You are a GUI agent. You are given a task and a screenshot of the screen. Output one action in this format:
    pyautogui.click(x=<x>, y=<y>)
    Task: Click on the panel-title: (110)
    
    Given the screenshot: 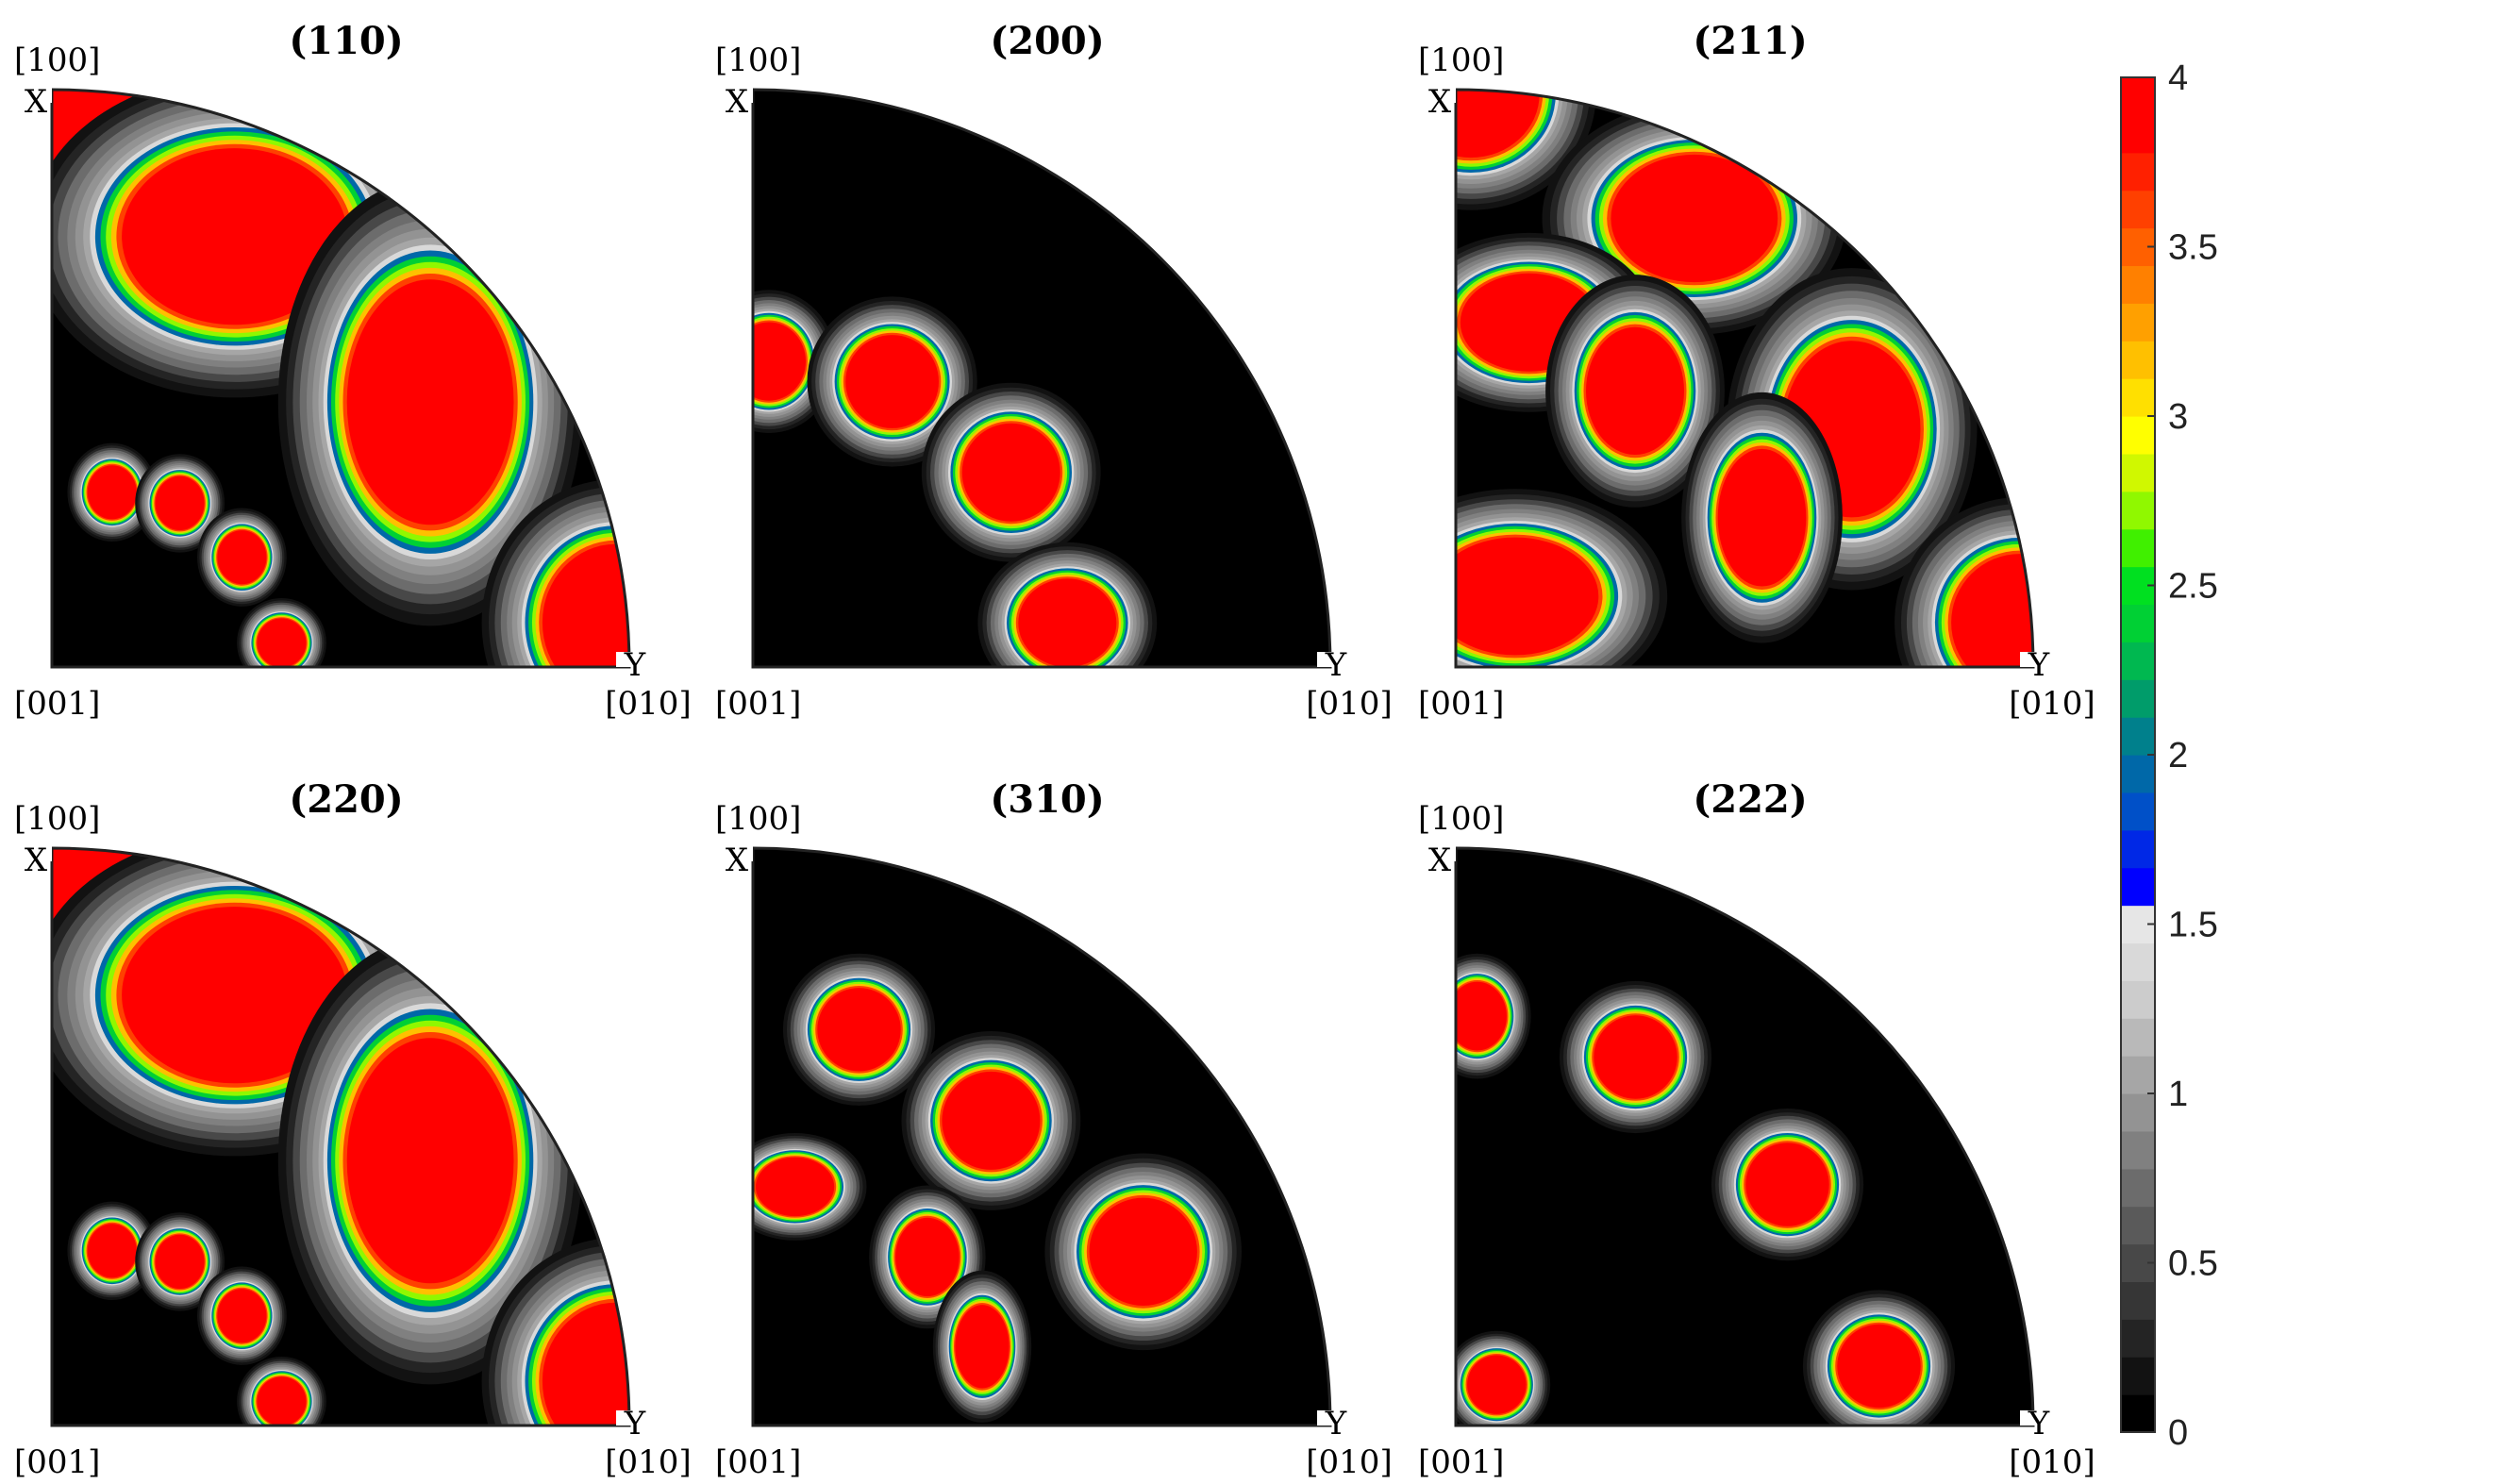 What is the action you would take?
    pyautogui.click(x=346, y=41)
    